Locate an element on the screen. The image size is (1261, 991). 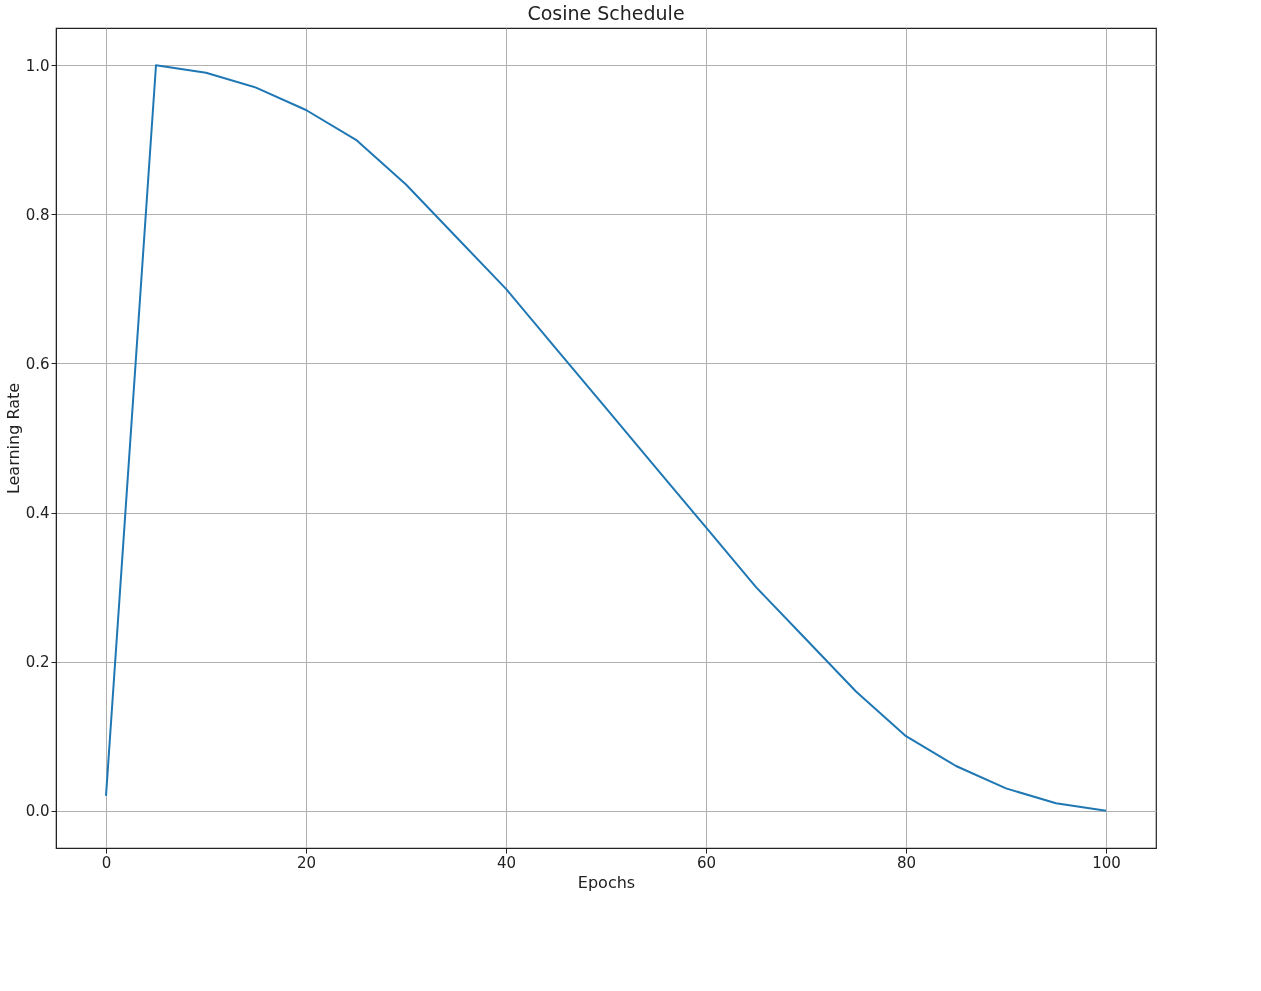
y-tick-label: 0.2 is located at coordinates (37, 662).